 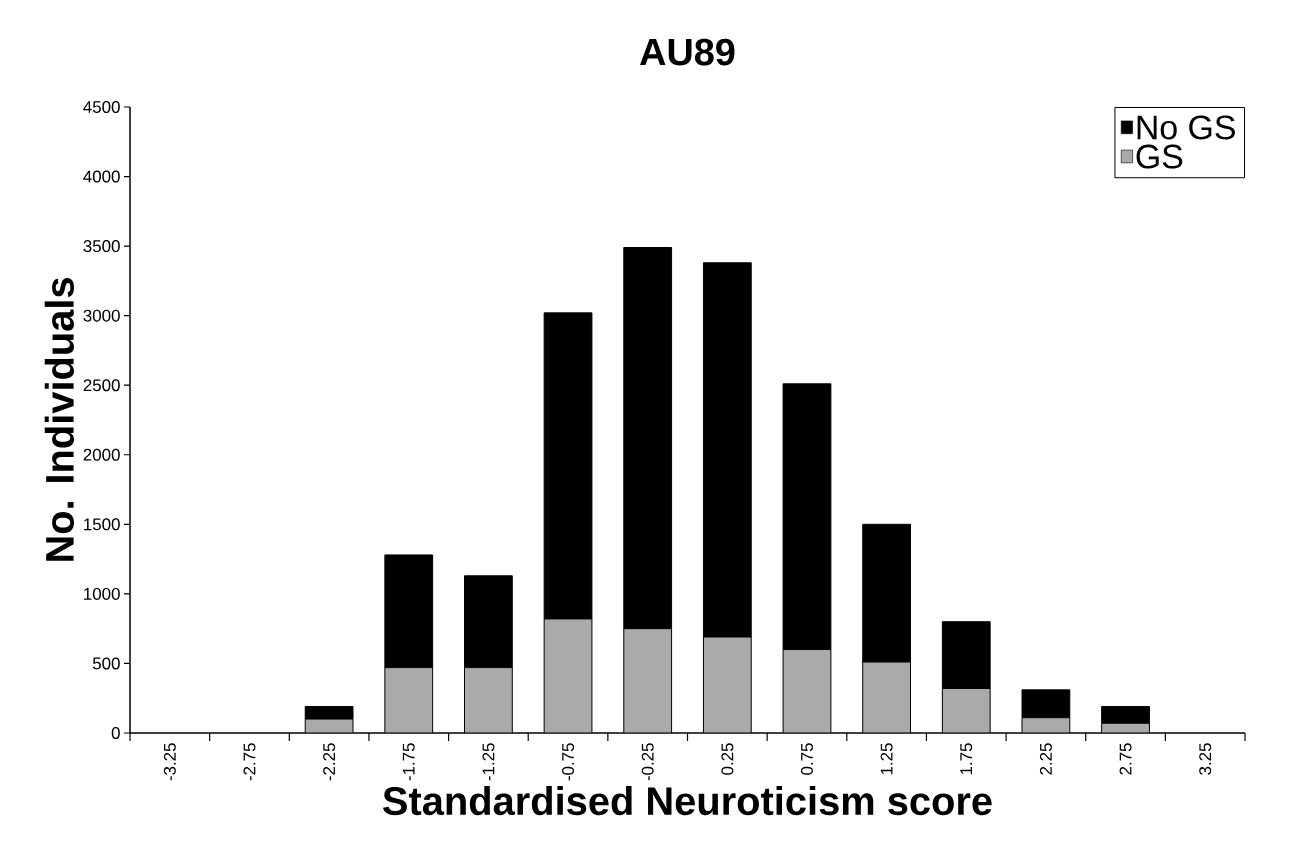 What do you see at coordinates (1205, 759) in the screenshot?
I see `x-tick-label: 3.25` at bounding box center [1205, 759].